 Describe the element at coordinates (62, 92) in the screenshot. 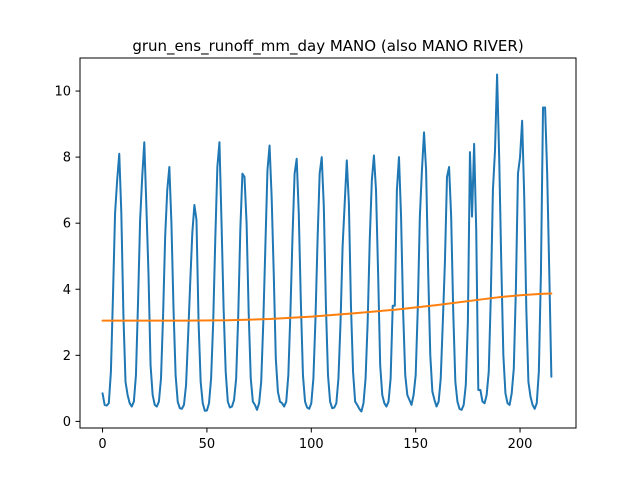

I see `y-tick-label: 10` at that location.